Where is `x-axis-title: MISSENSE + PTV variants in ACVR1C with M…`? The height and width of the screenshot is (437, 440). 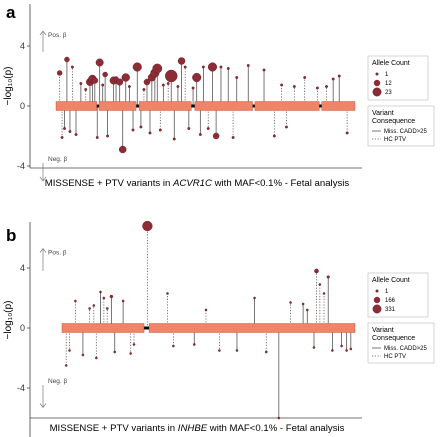 x-axis-title: MISSENSE + PTV variants in ACVR1C with M… is located at coordinates (197, 183).